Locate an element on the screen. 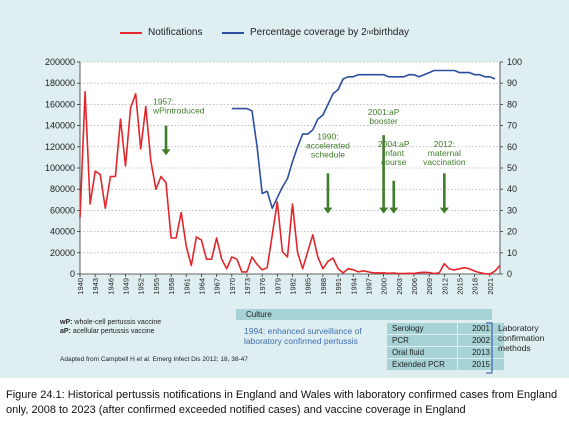 The height and width of the screenshot is (439, 569). annotation-label: schedule is located at coordinates (328, 154).